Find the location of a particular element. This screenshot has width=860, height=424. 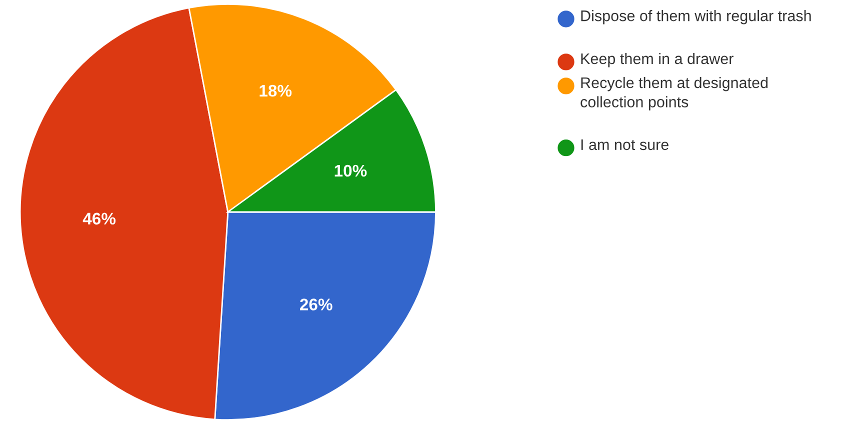

data-label: 18% is located at coordinates (276, 90).